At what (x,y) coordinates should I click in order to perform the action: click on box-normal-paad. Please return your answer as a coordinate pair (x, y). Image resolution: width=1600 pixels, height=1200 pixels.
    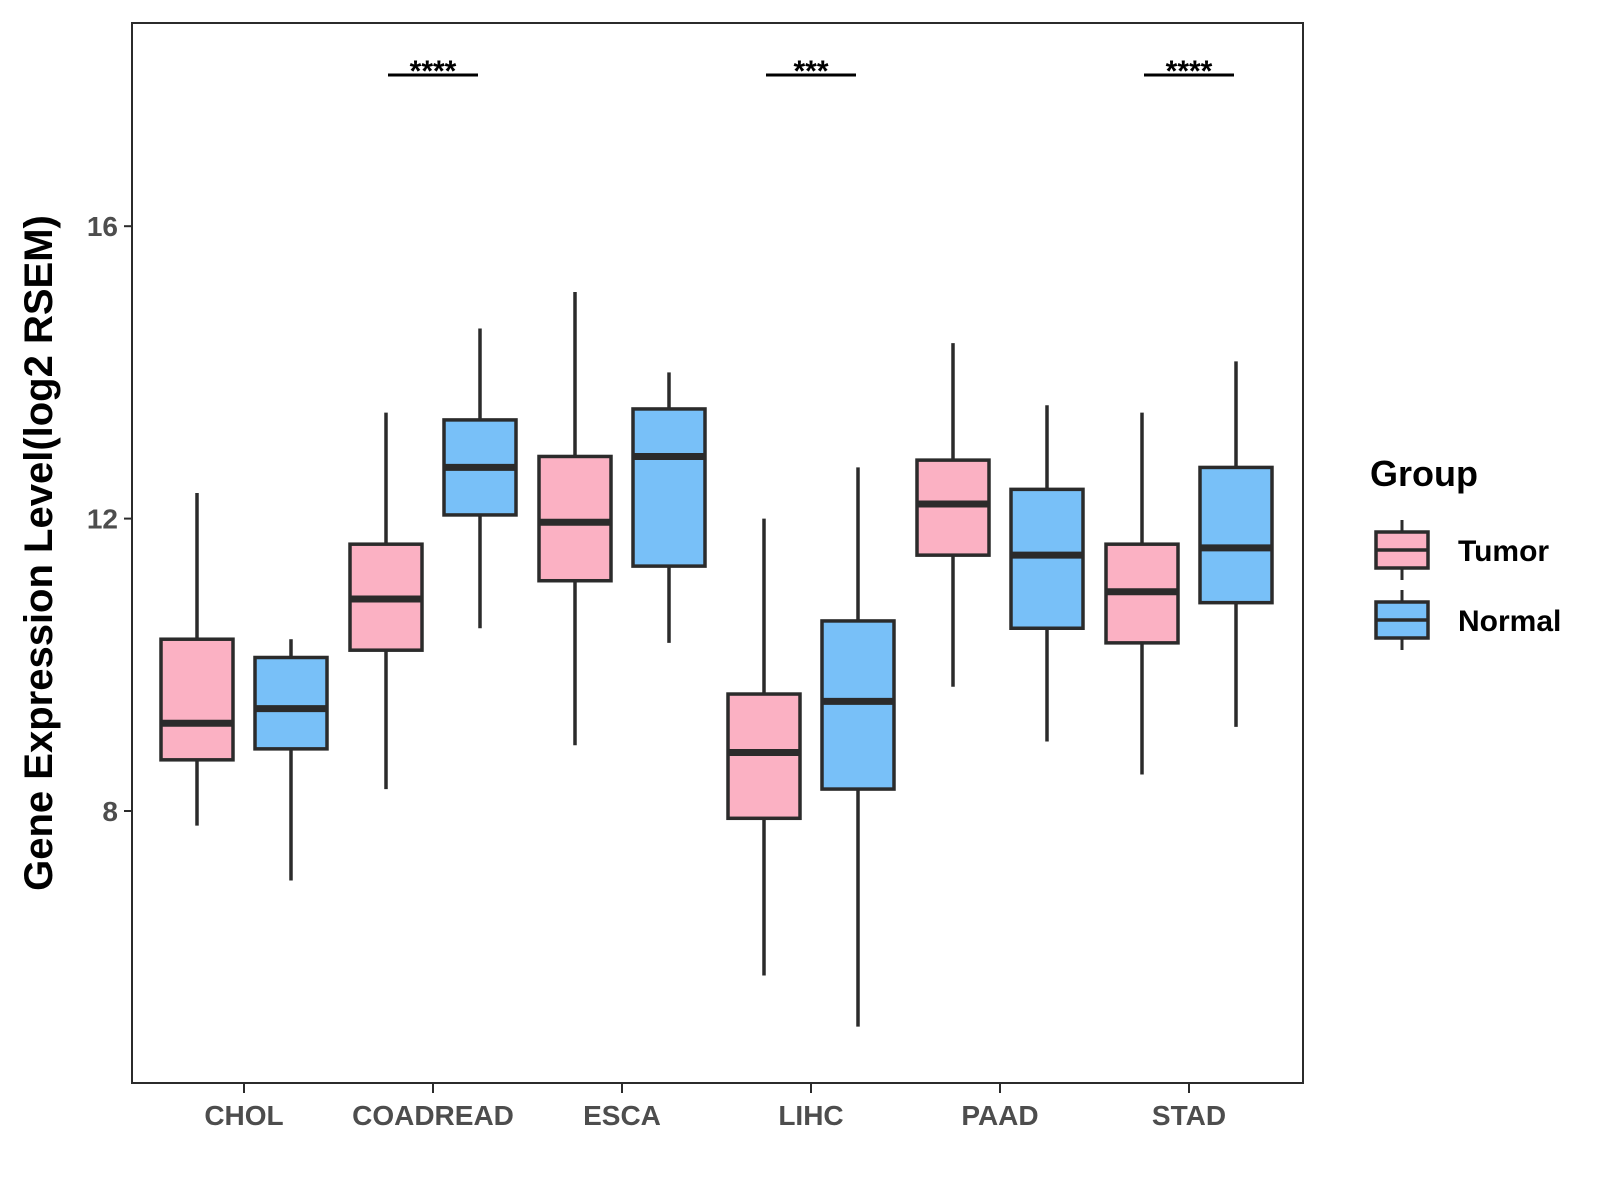
    Looking at the image, I should click on (1047, 573).